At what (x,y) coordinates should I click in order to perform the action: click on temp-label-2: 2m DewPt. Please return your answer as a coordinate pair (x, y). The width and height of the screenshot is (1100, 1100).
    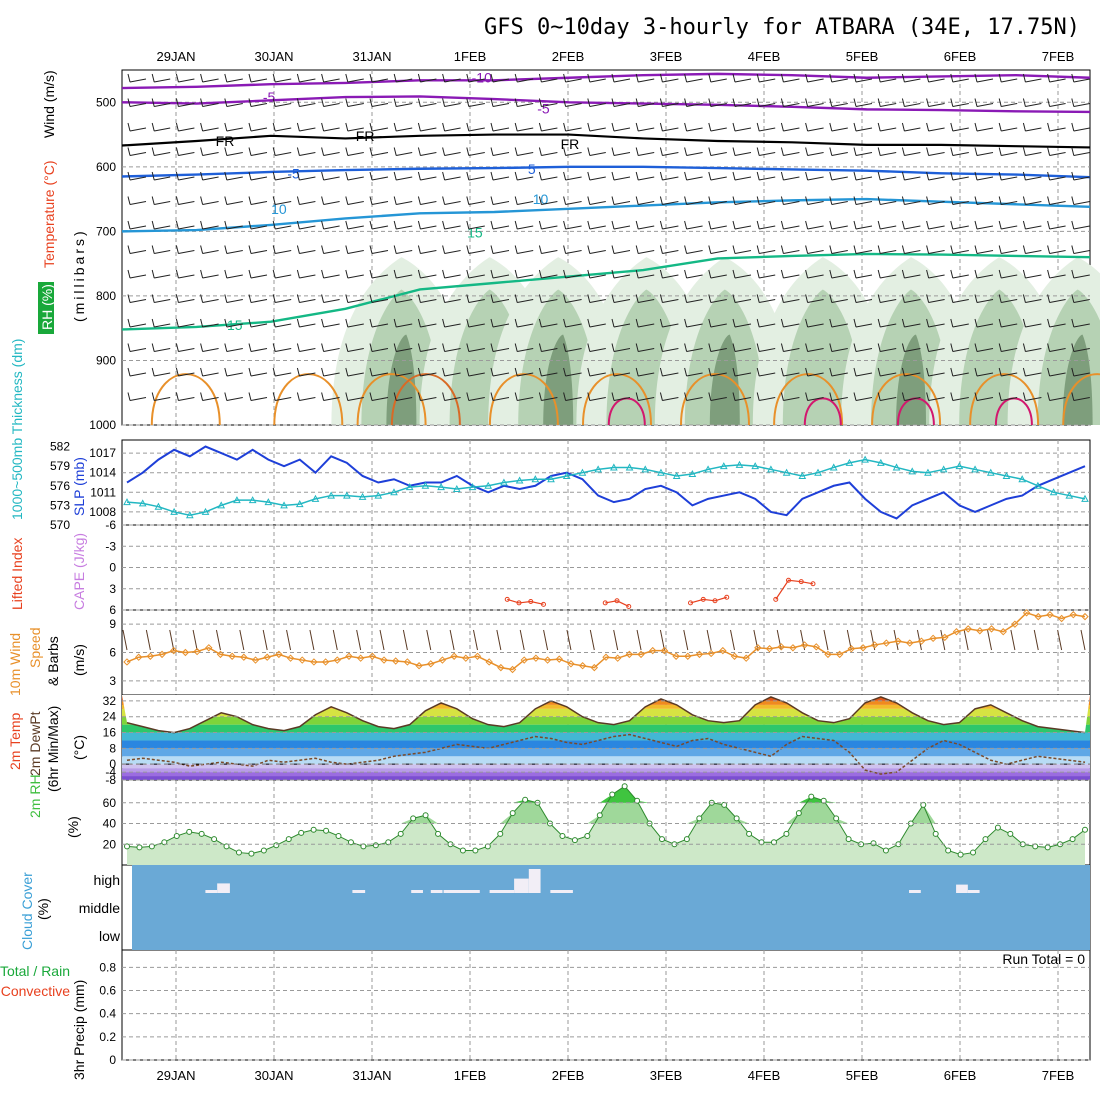
    Looking at the image, I should click on (35, 743).